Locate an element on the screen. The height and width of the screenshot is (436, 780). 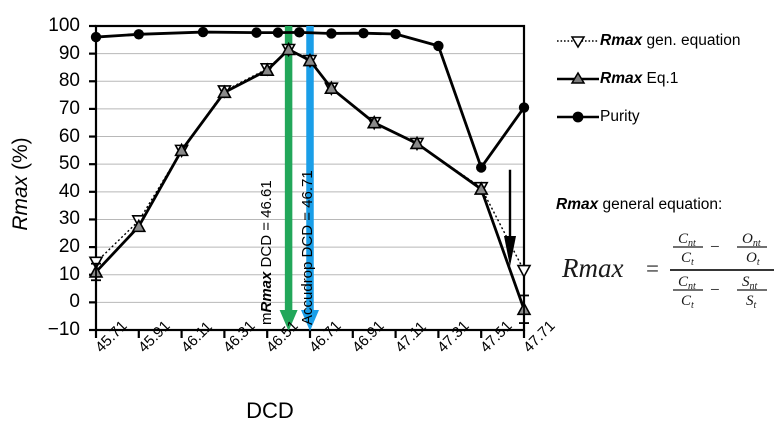
legend-label-rmax-gen: Rmax gen. equation is located at coordinates (670, 41).